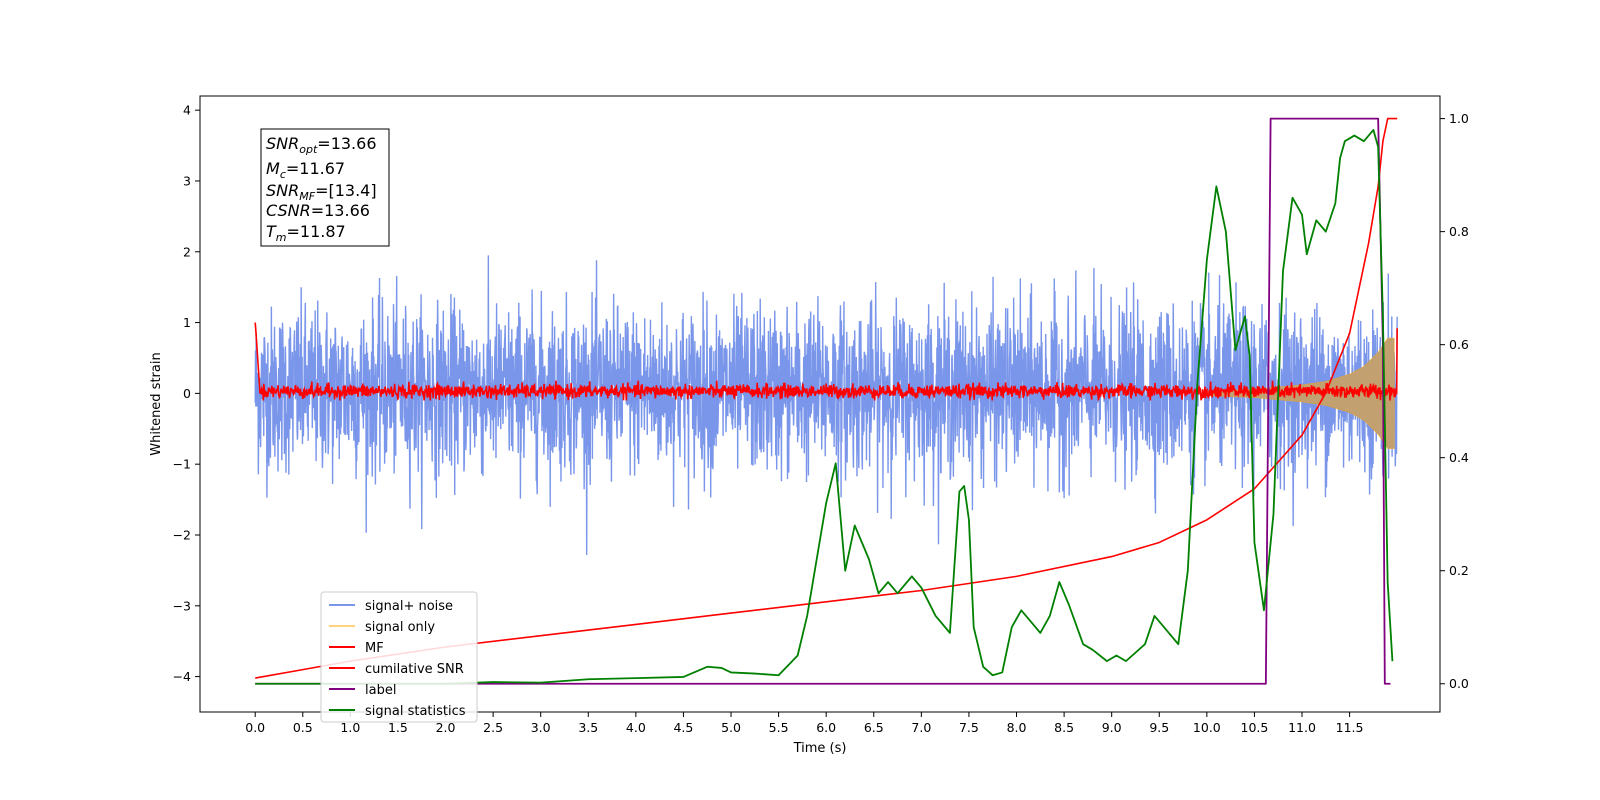 Image resolution: width=1600 pixels, height=800 pixels. Describe the element at coordinates (318, 210) in the screenshot. I see `info-csnr: CSNR=13.66` at that location.